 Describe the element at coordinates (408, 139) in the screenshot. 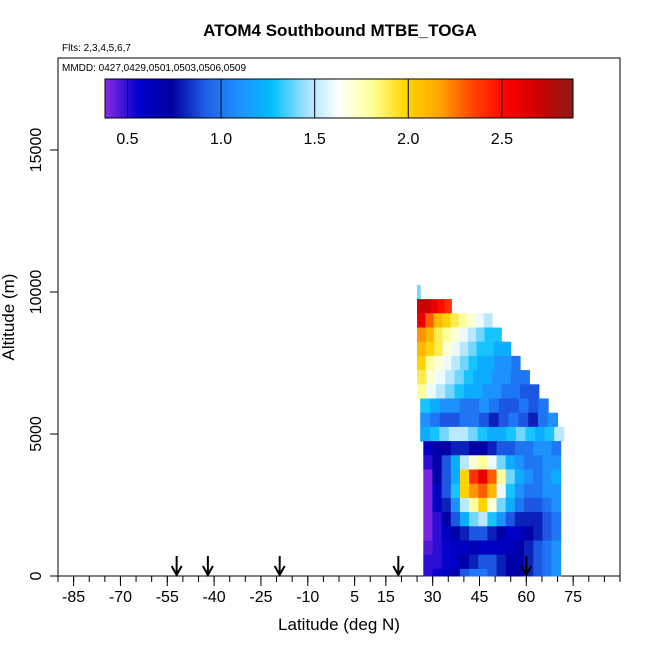

I see `colorbar-tick-label: 2.0` at that location.